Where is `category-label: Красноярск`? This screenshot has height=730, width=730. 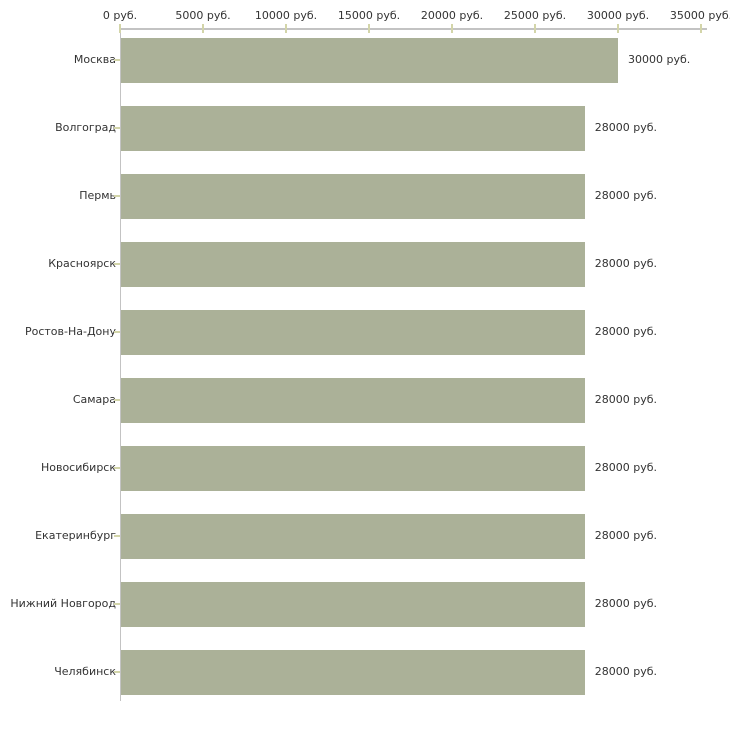
category-label: Красноярск is located at coordinates (82, 263).